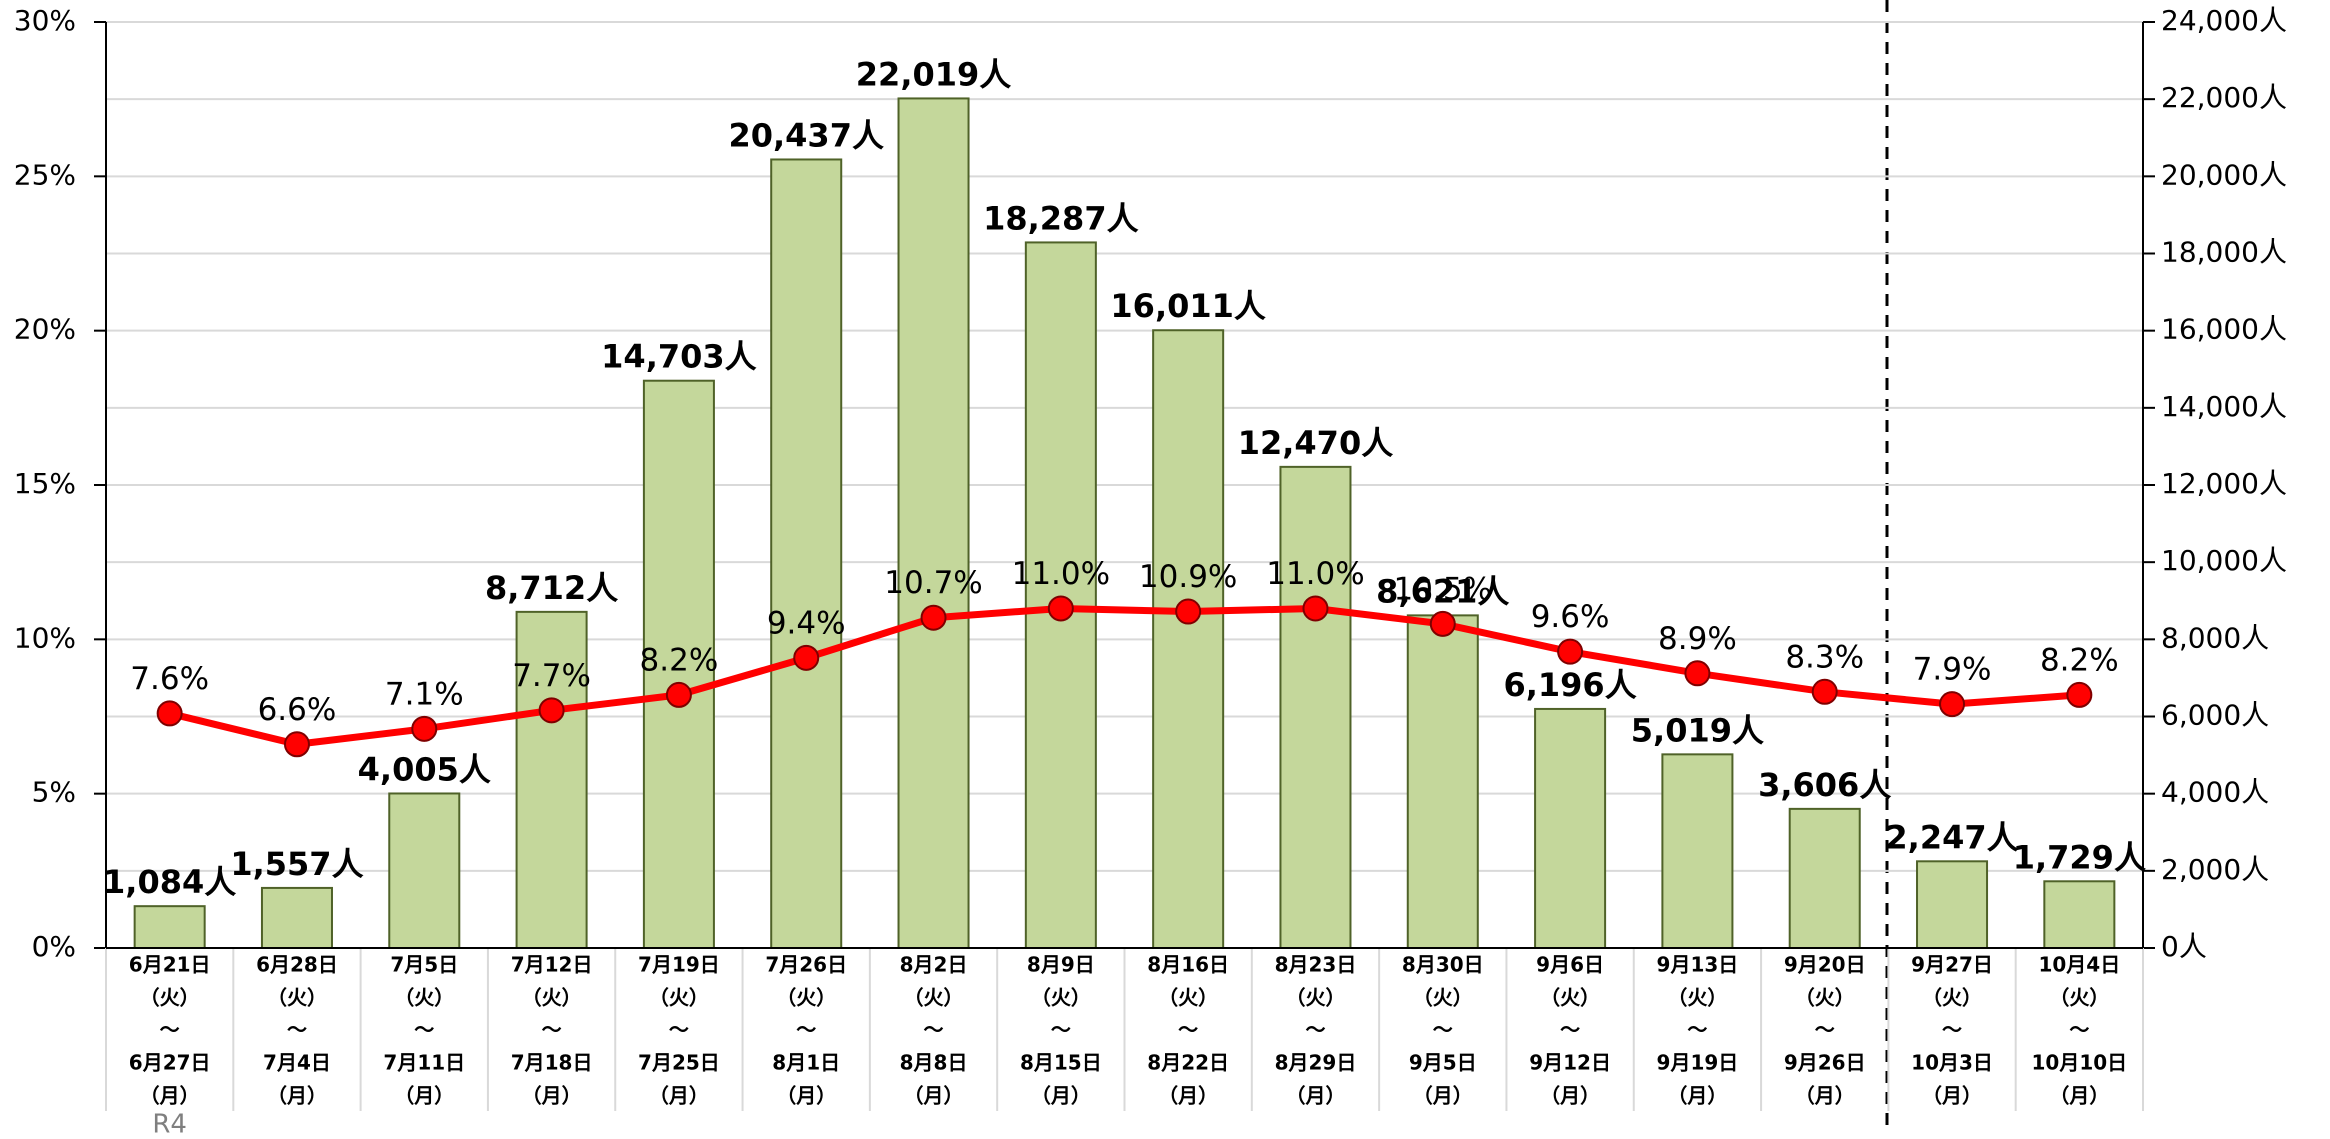 This screenshot has height=1139, width=2330. Describe the element at coordinates (2079, 857) in the screenshot. I see `bar-value-label: 1,729人` at that location.